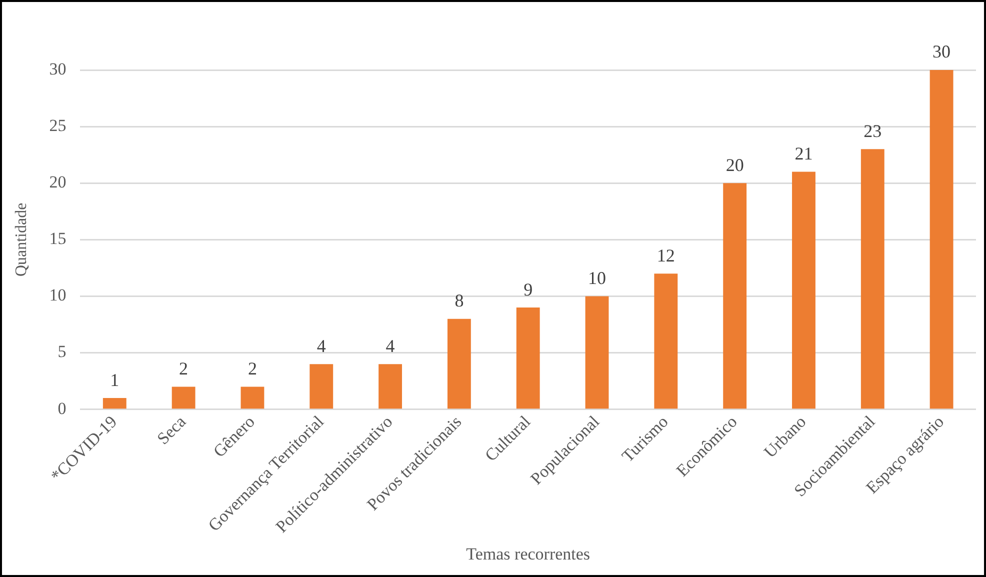 This screenshot has height=577, width=986. I want to click on y-tick-label: 25, so click(57, 126).